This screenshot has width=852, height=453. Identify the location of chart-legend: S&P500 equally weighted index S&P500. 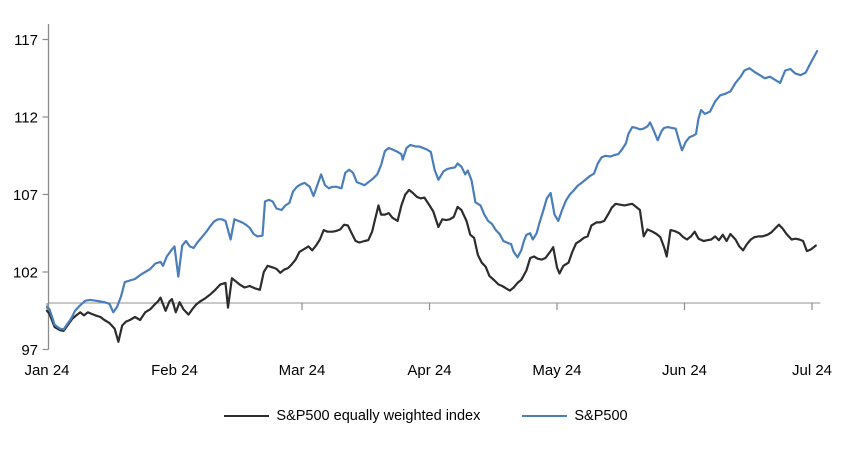
(426, 416).